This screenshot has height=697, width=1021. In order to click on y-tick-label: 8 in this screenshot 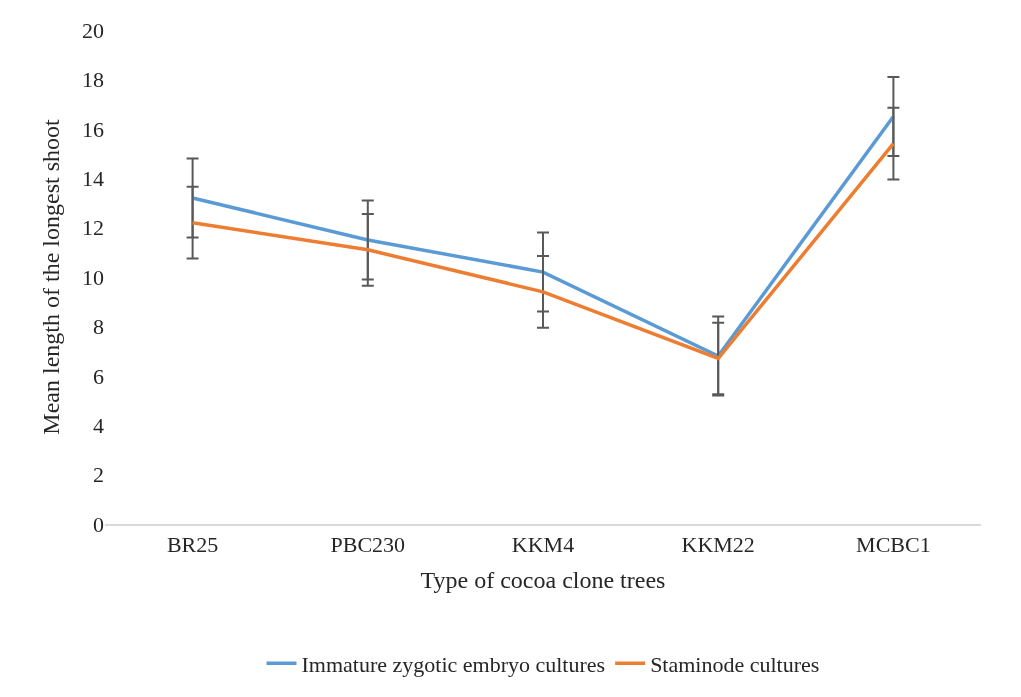, I will do `click(98, 327)`.